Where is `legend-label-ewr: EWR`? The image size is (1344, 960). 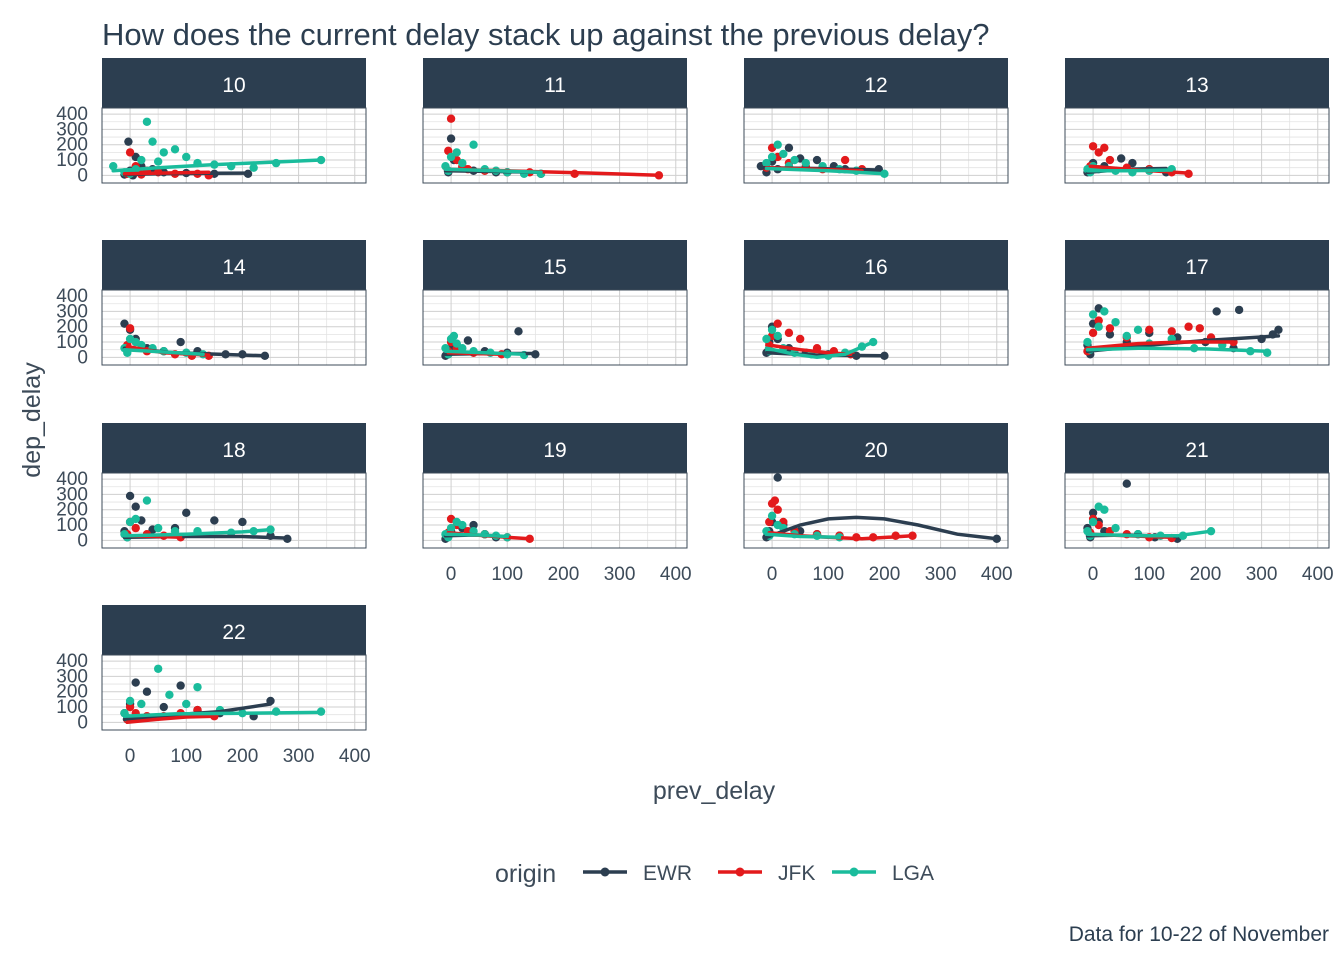 legend-label-ewr: EWR is located at coordinates (667, 873).